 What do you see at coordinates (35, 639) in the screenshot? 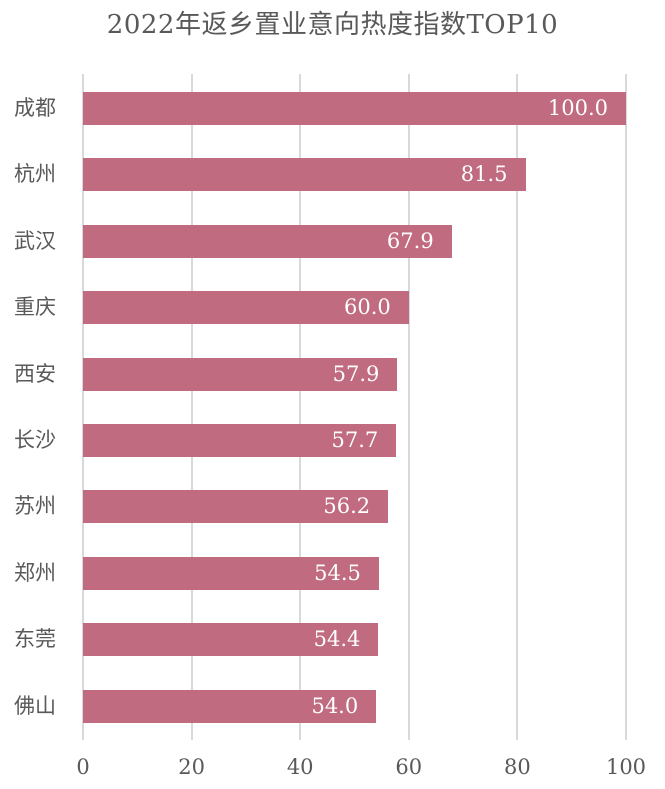
I see `category-label: 东莞` at bounding box center [35, 639].